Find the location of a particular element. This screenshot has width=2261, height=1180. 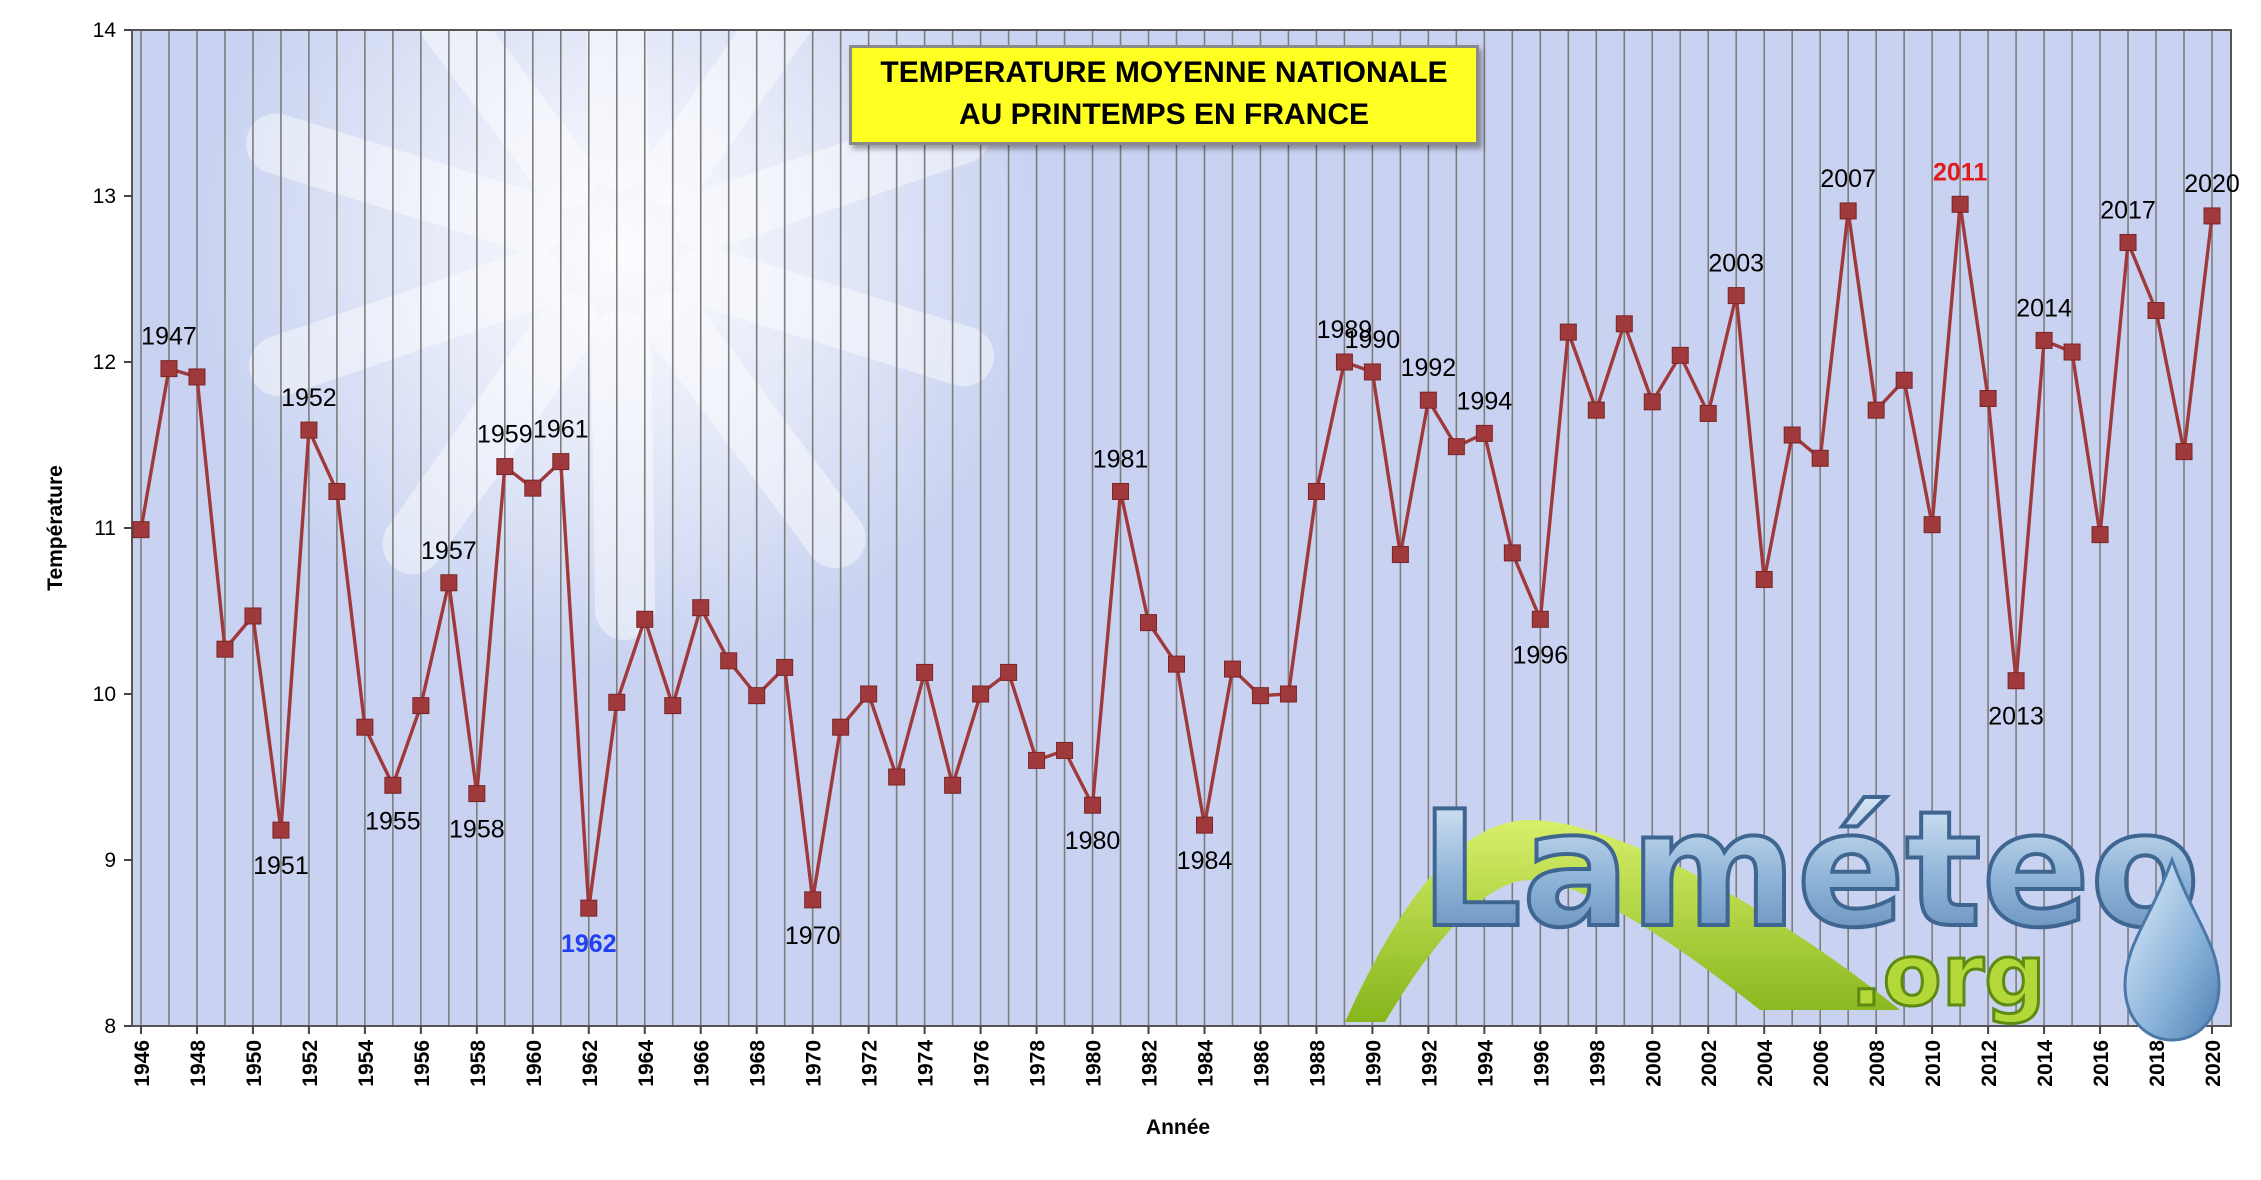

x-tick-label: 1974 is located at coordinates (926, 1063).